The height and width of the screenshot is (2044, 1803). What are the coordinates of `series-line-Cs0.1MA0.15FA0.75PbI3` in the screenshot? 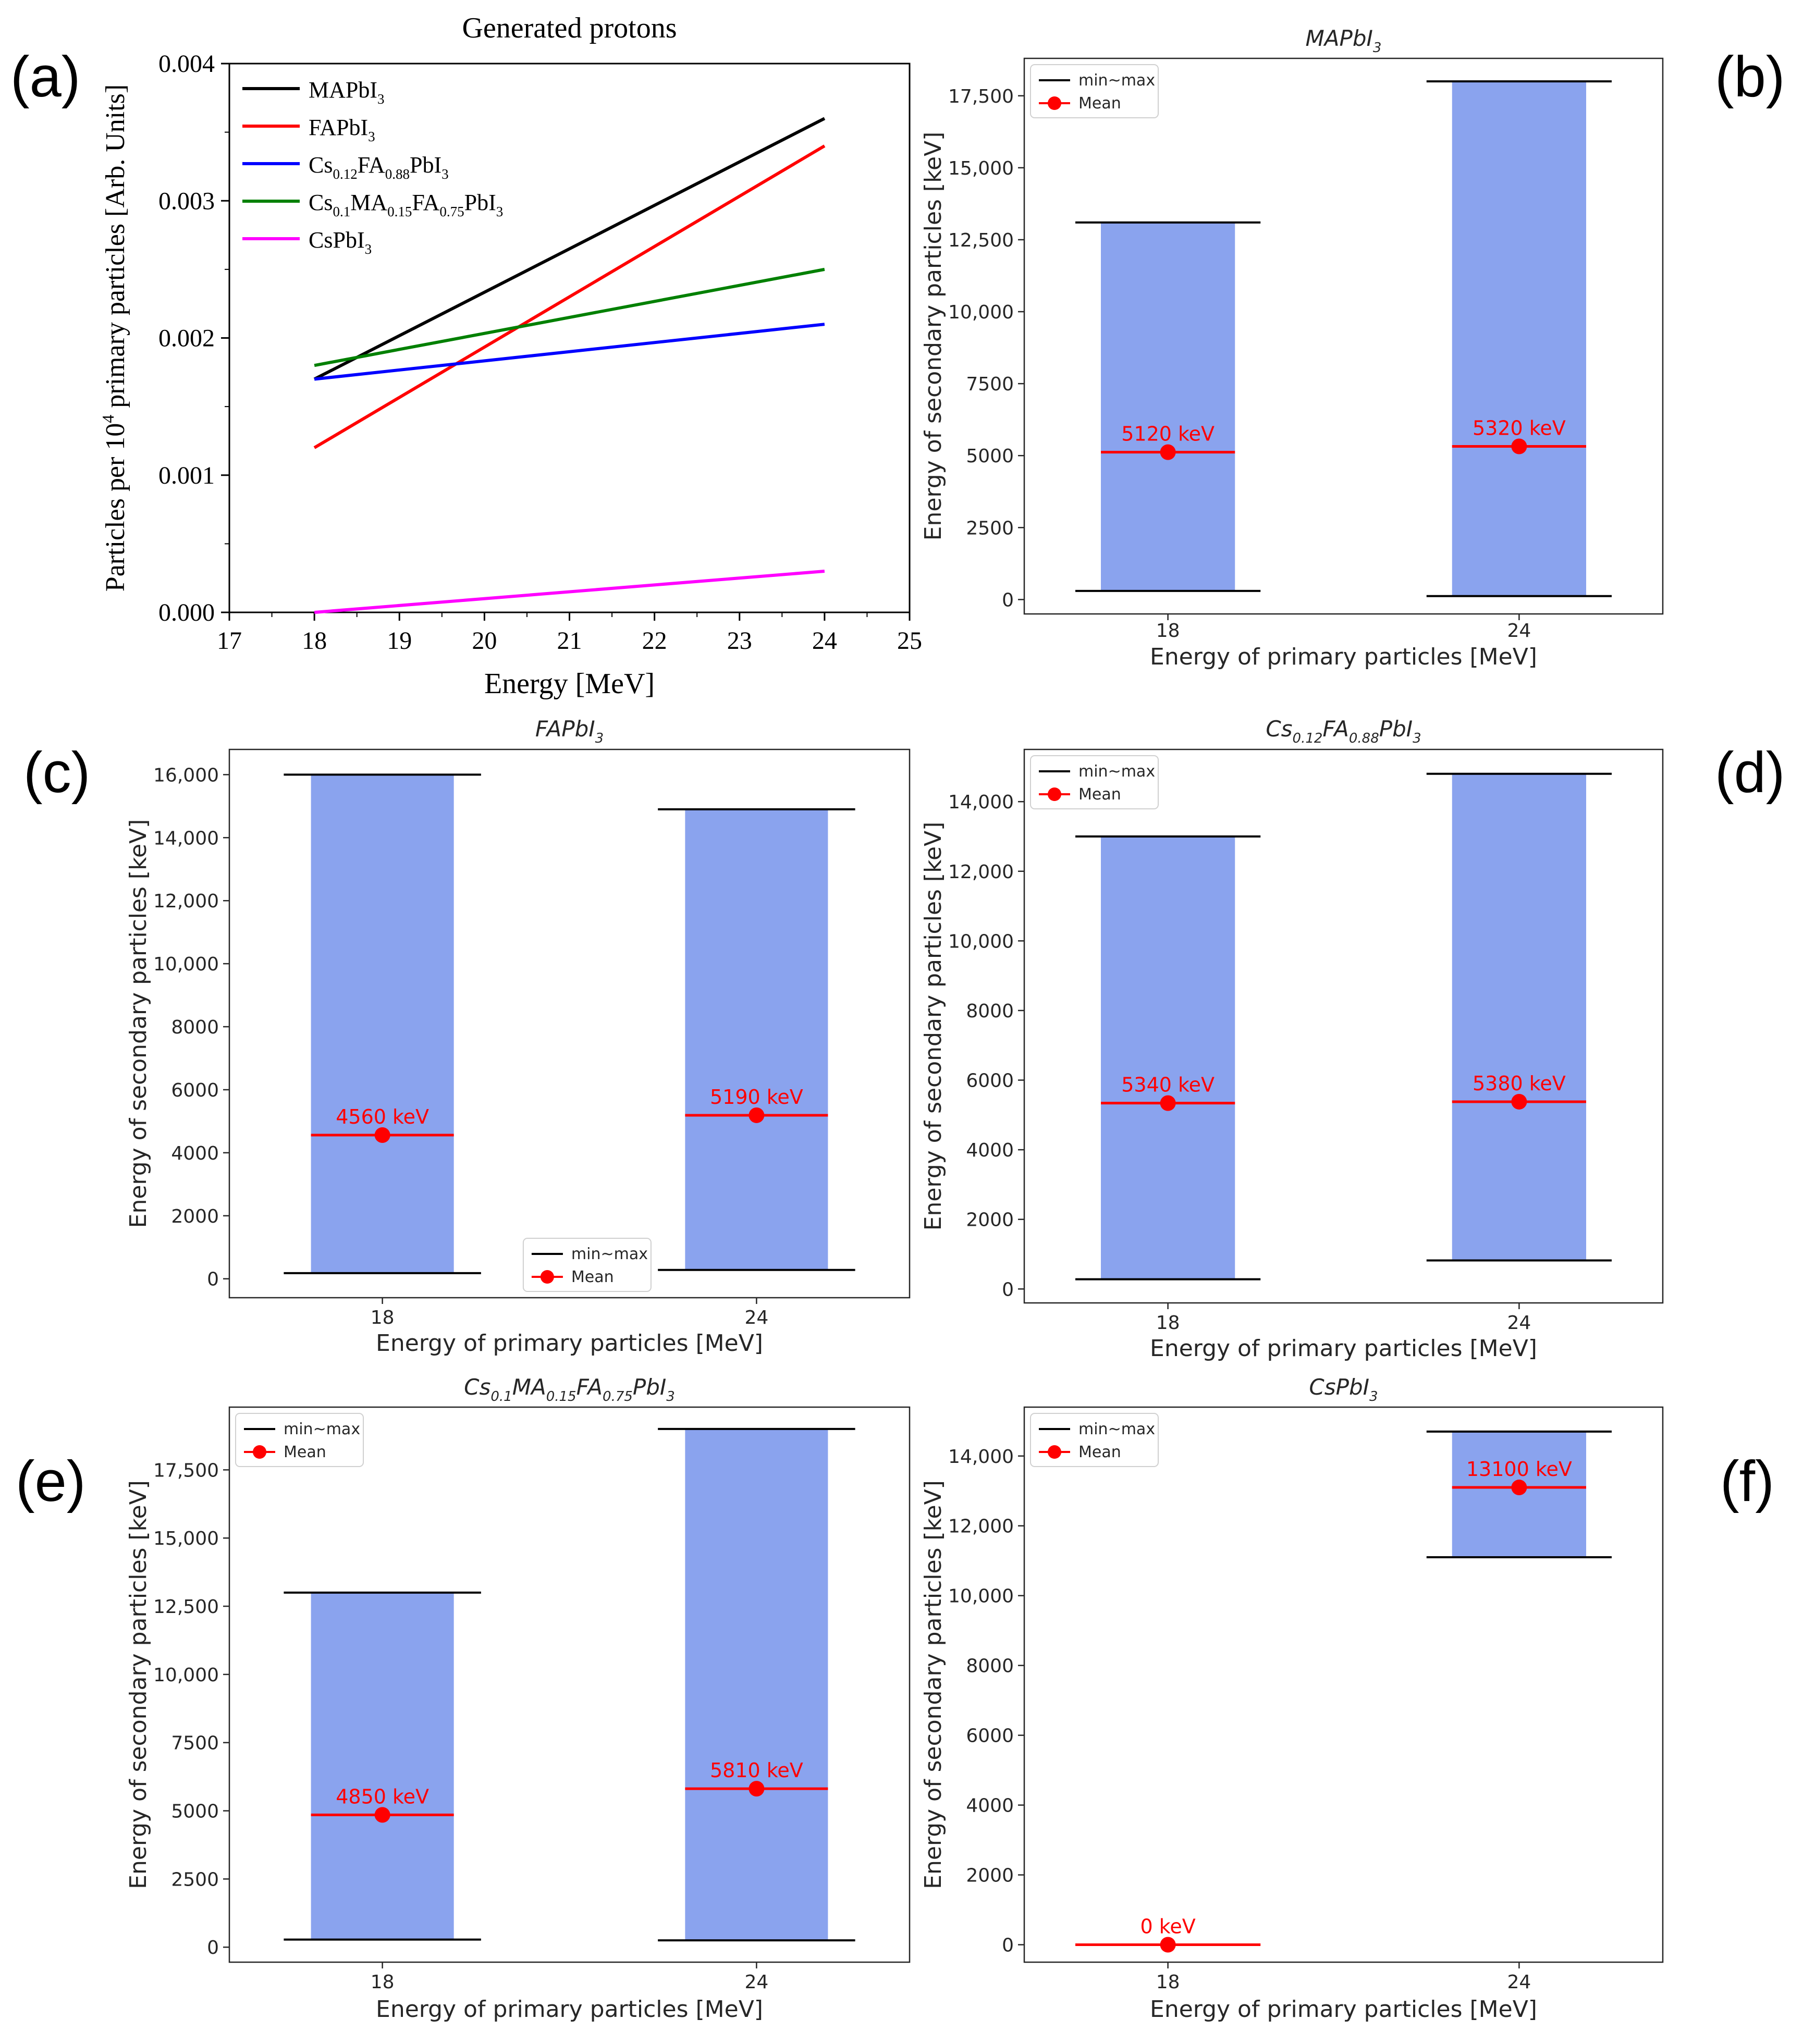 It's located at (570, 317).